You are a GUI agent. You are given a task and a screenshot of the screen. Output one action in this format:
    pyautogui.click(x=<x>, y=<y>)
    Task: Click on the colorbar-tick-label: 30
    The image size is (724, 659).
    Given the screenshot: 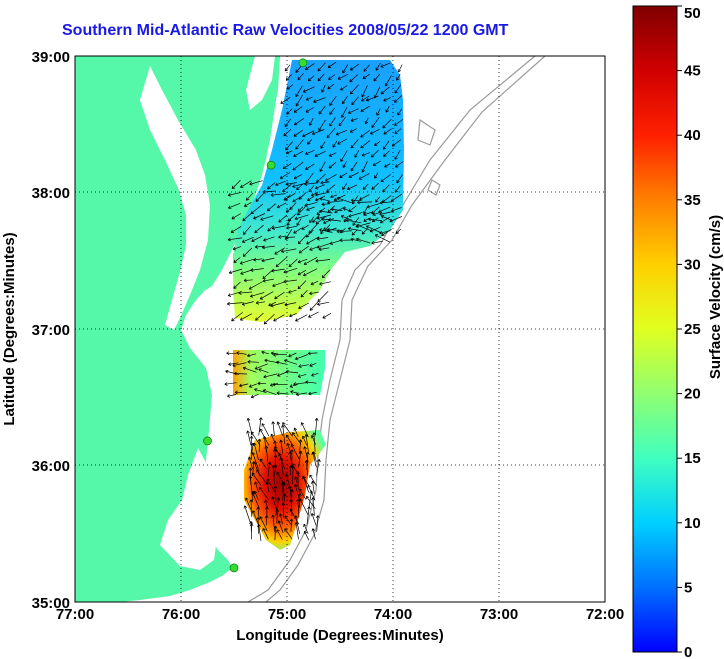 What is the action you would take?
    pyautogui.click(x=692, y=264)
    